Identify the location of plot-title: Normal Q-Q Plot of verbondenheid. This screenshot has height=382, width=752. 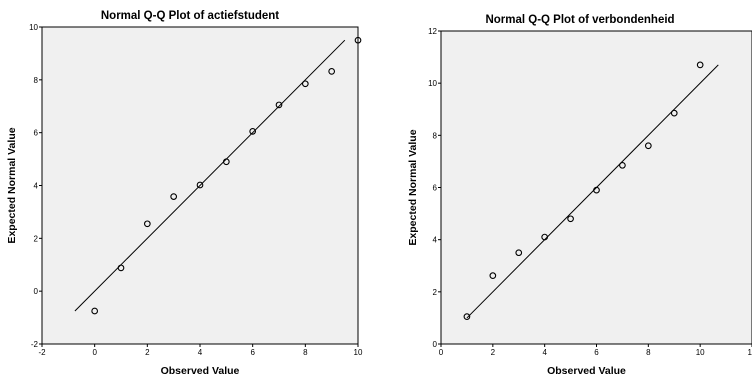
(579, 20).